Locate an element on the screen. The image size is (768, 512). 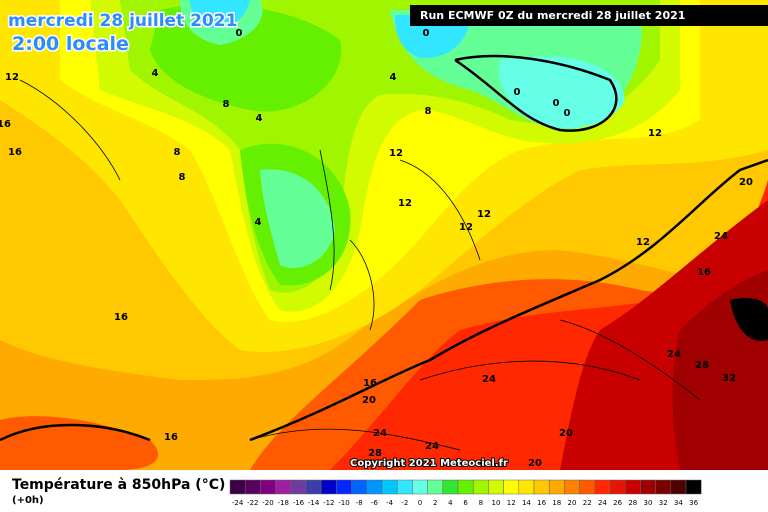
scale-tick-label: 16 is located at coordinates (541, 503).